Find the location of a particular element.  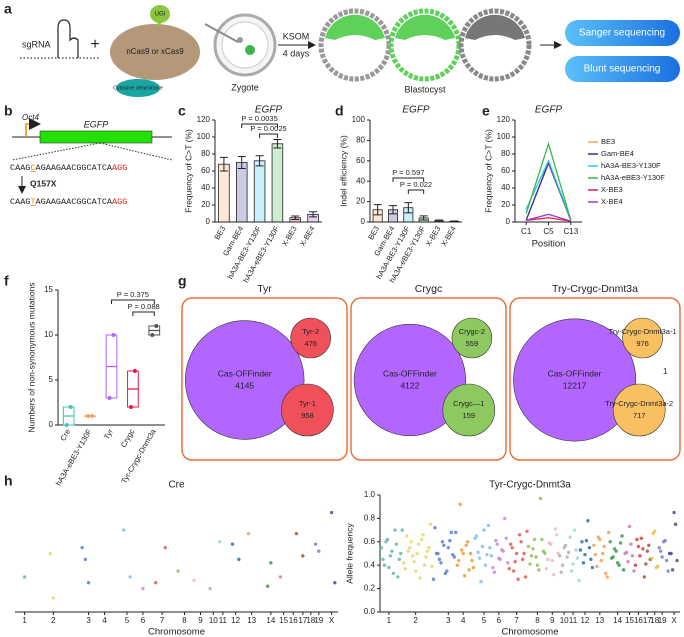

ksom-label: KSOM is located at coordinates (296, 36).